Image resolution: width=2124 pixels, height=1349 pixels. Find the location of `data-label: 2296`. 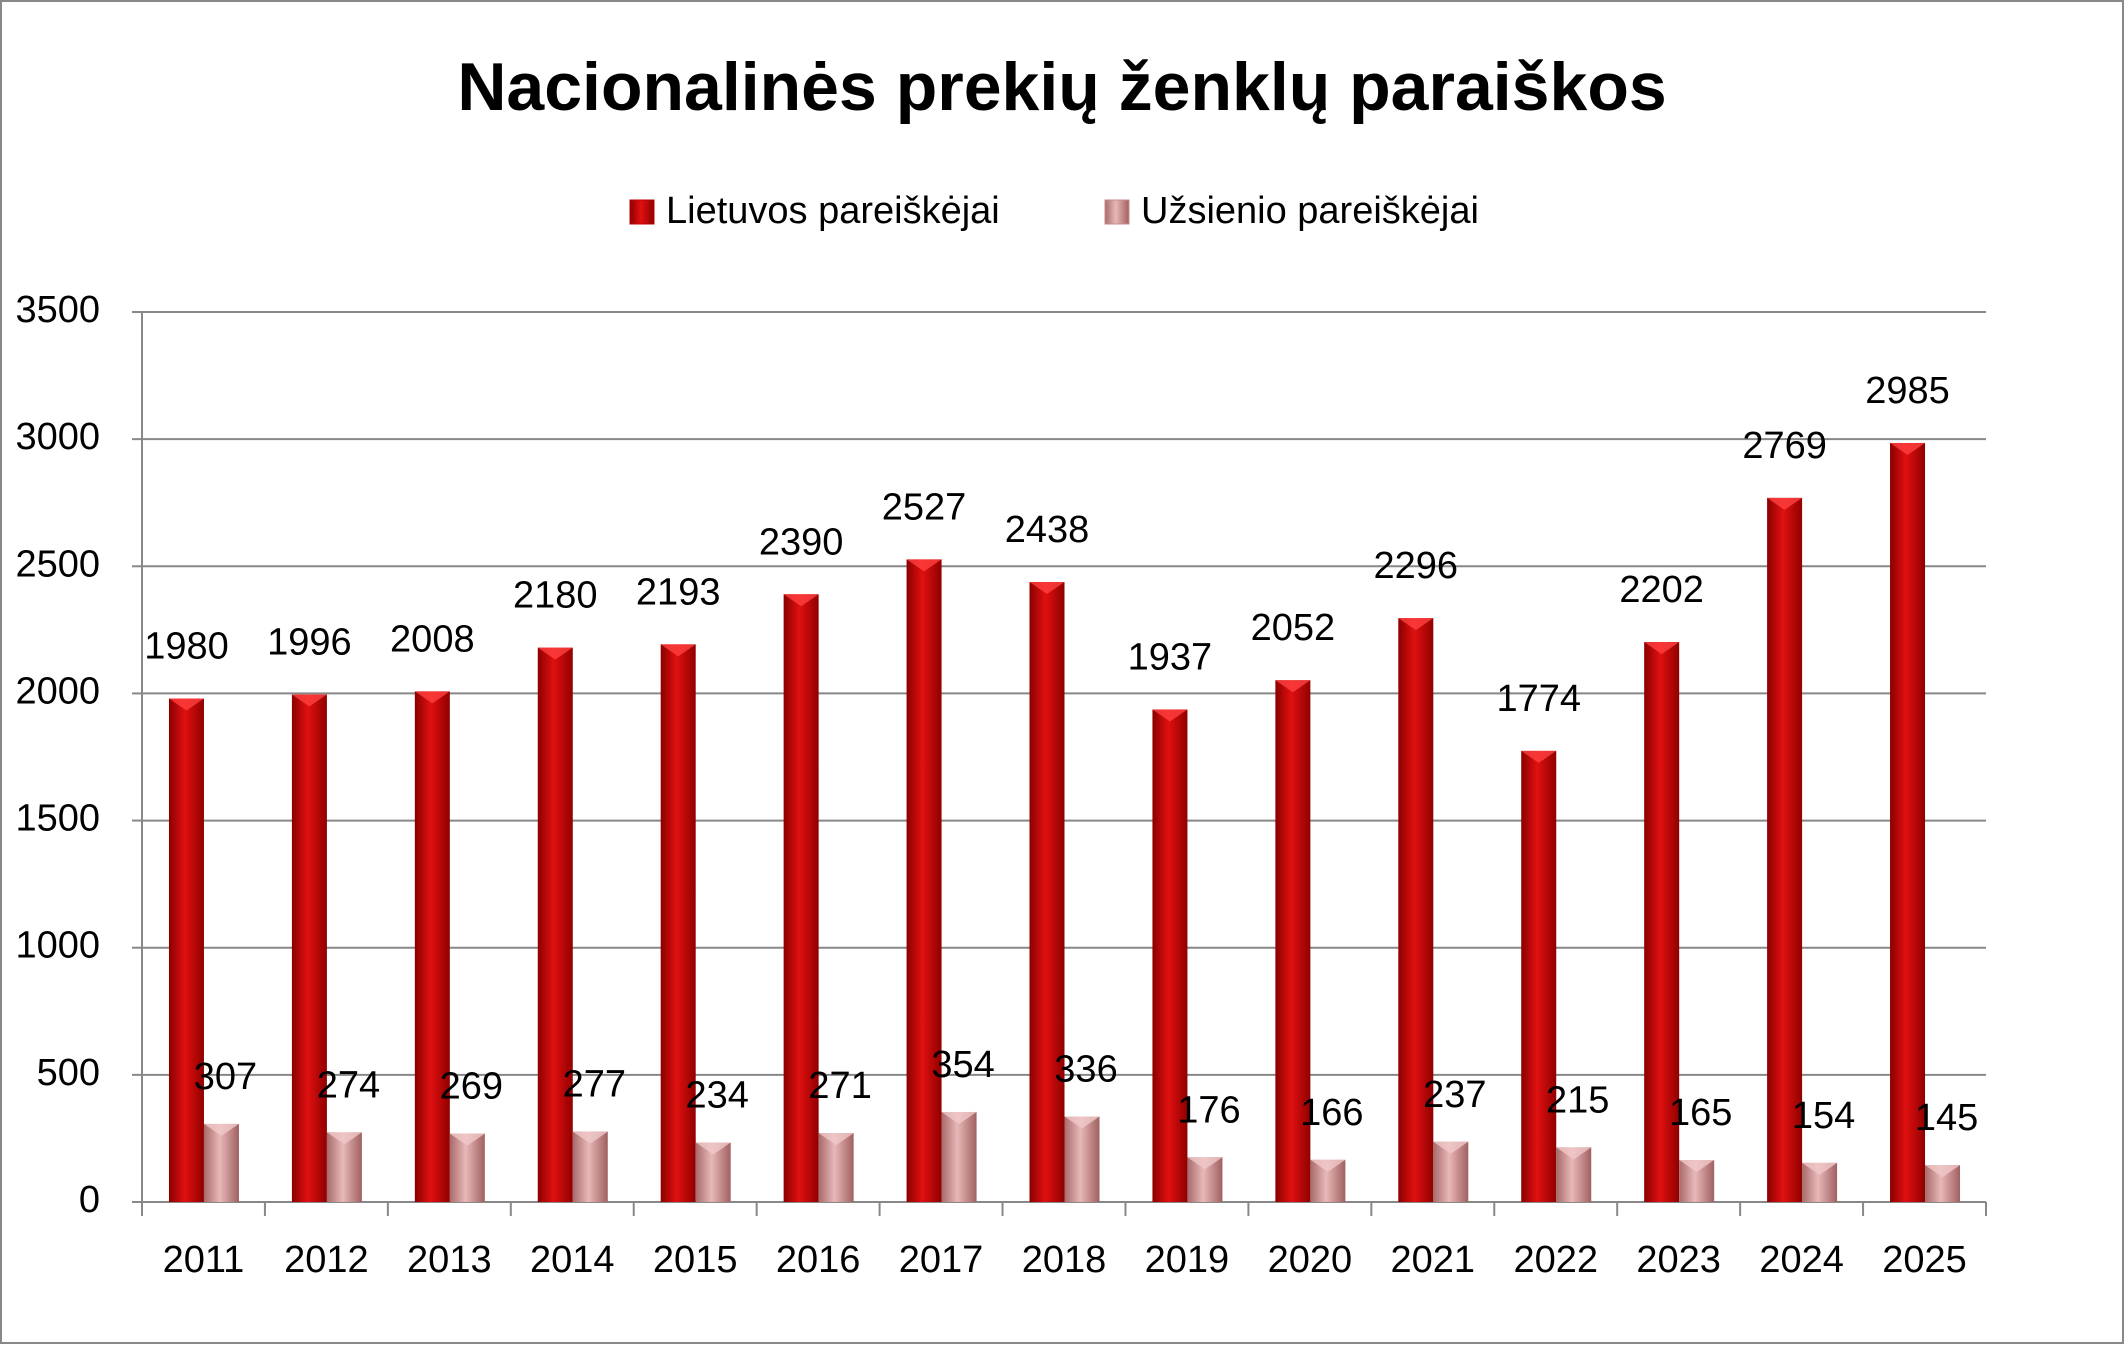

data-label: 2296 is located at coordinates (1416, 566).